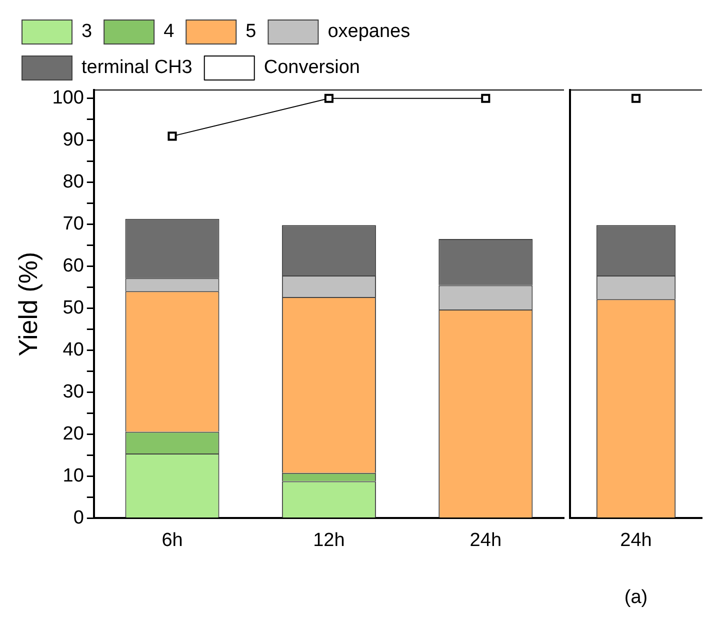  I want to click on y-tick-label: 100, so click(68, 98).